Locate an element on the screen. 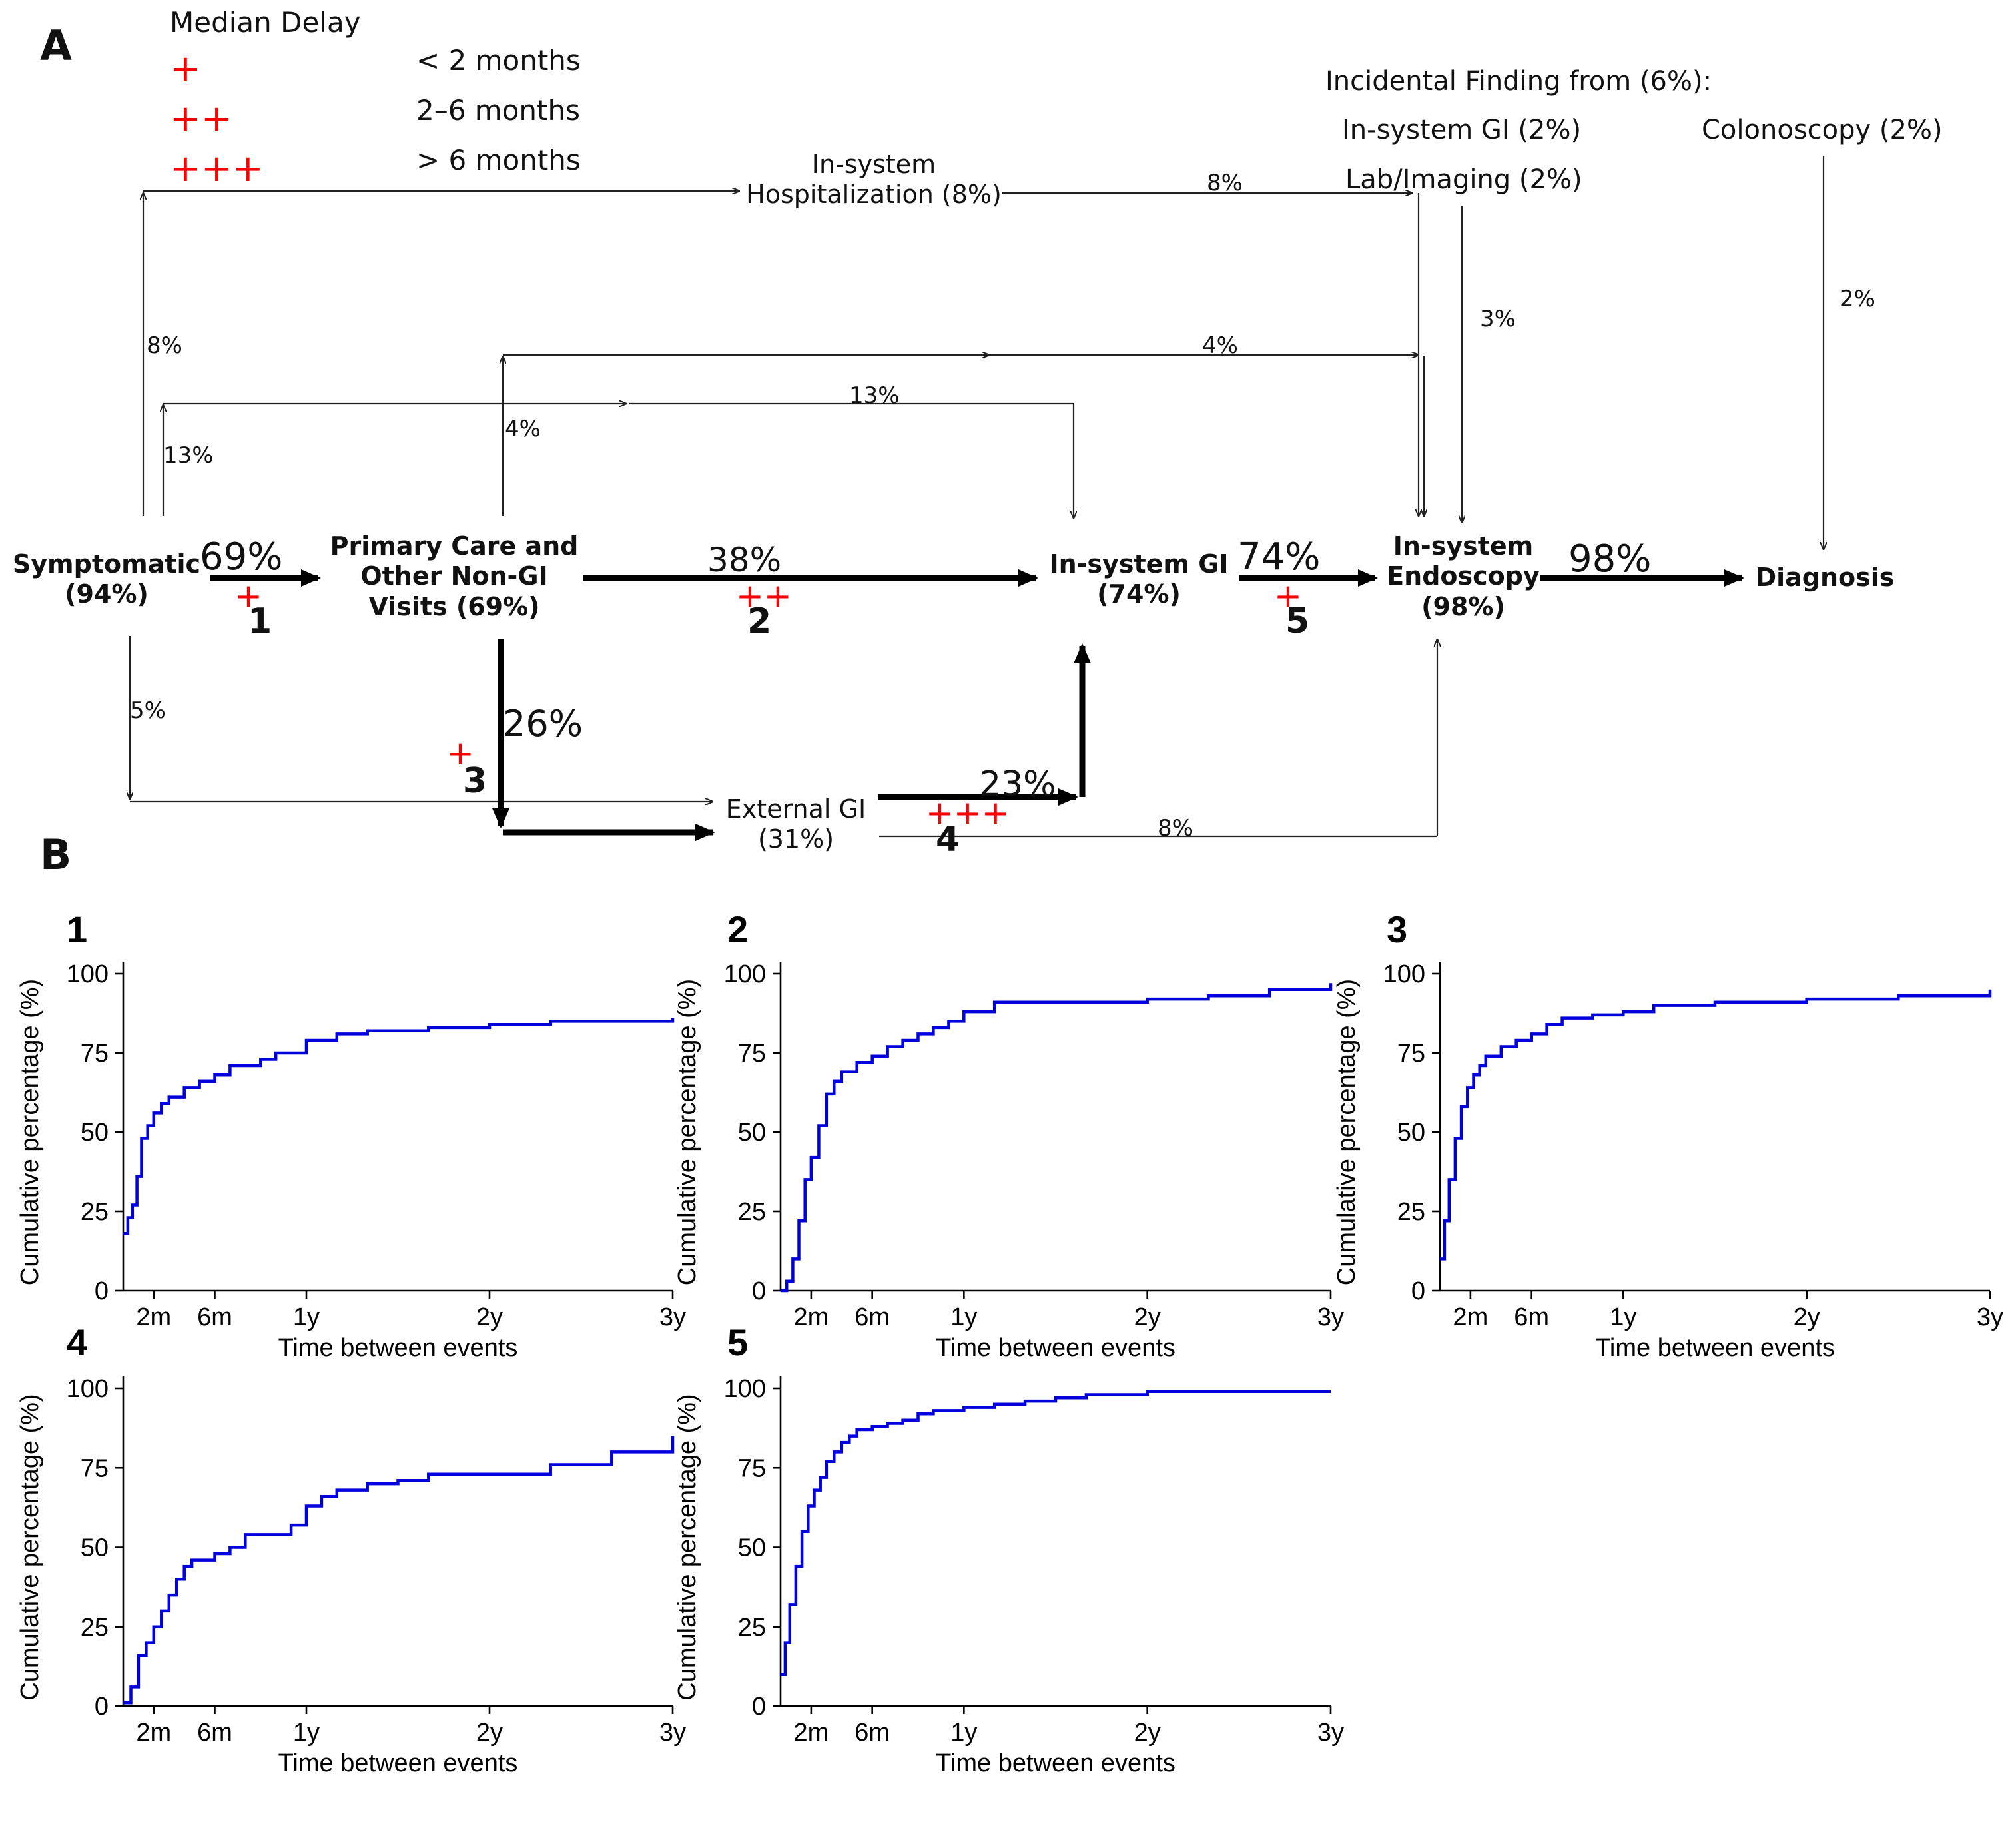  delay-5-num: 5 is located at coordinates (1297, 621).